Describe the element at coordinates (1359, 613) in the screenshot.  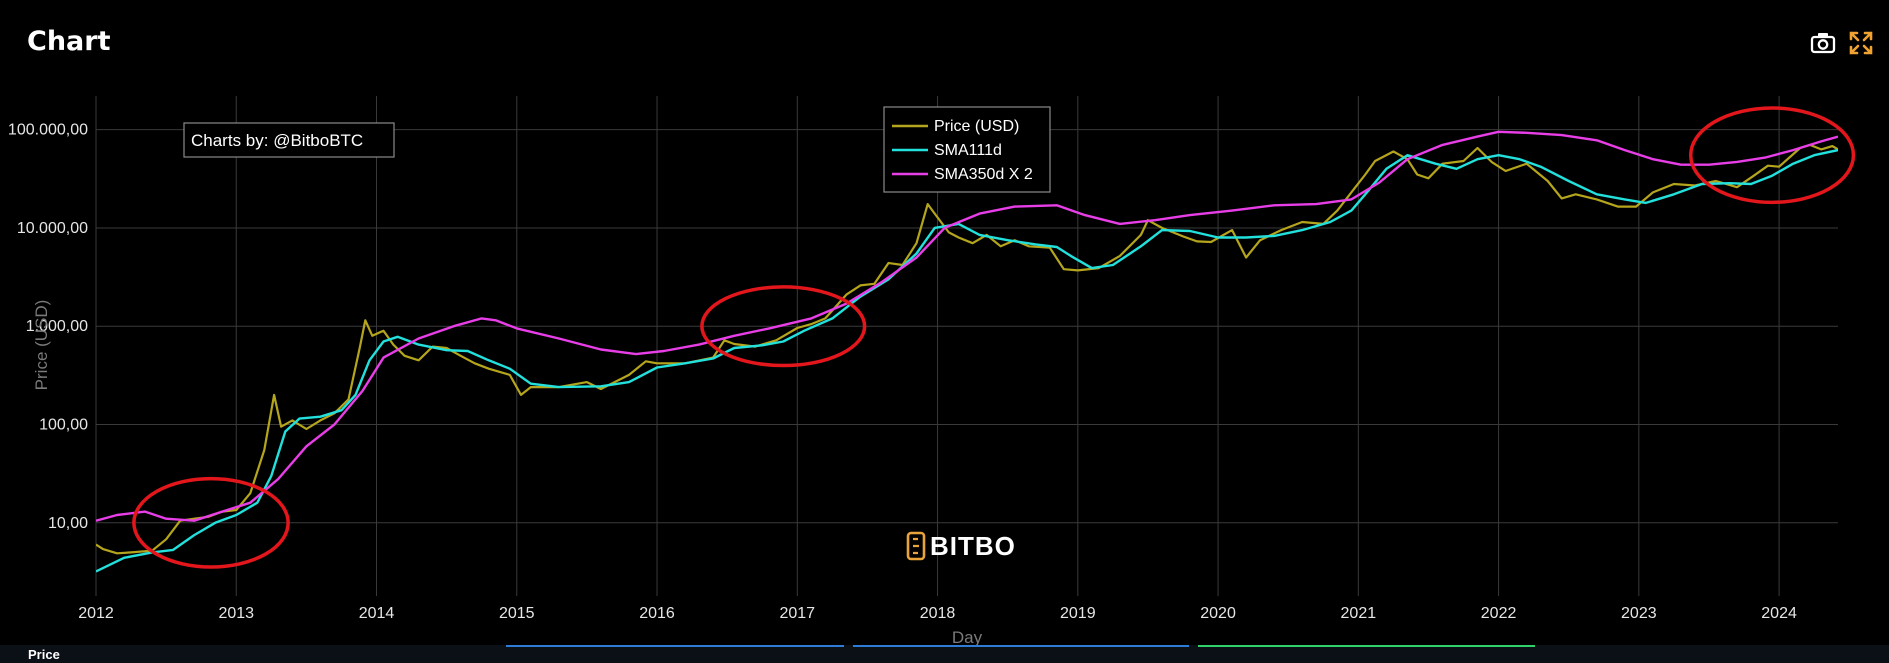
I see `x-tick-label: 2021` at that location.